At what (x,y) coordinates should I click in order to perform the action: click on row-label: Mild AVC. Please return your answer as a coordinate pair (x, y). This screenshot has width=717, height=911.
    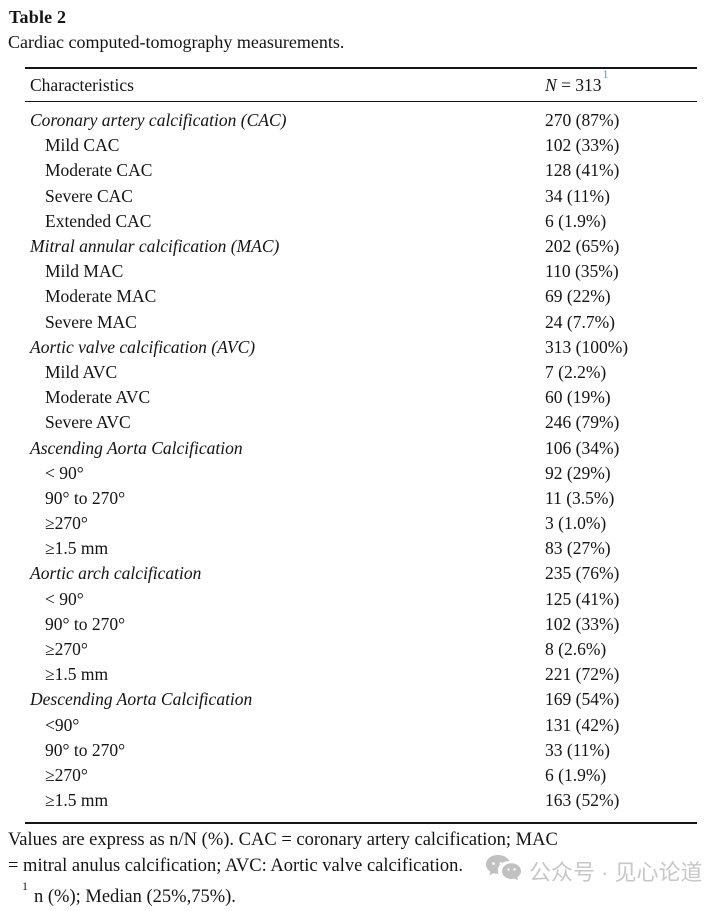
    Looking at the image, I should click on (81, 371).